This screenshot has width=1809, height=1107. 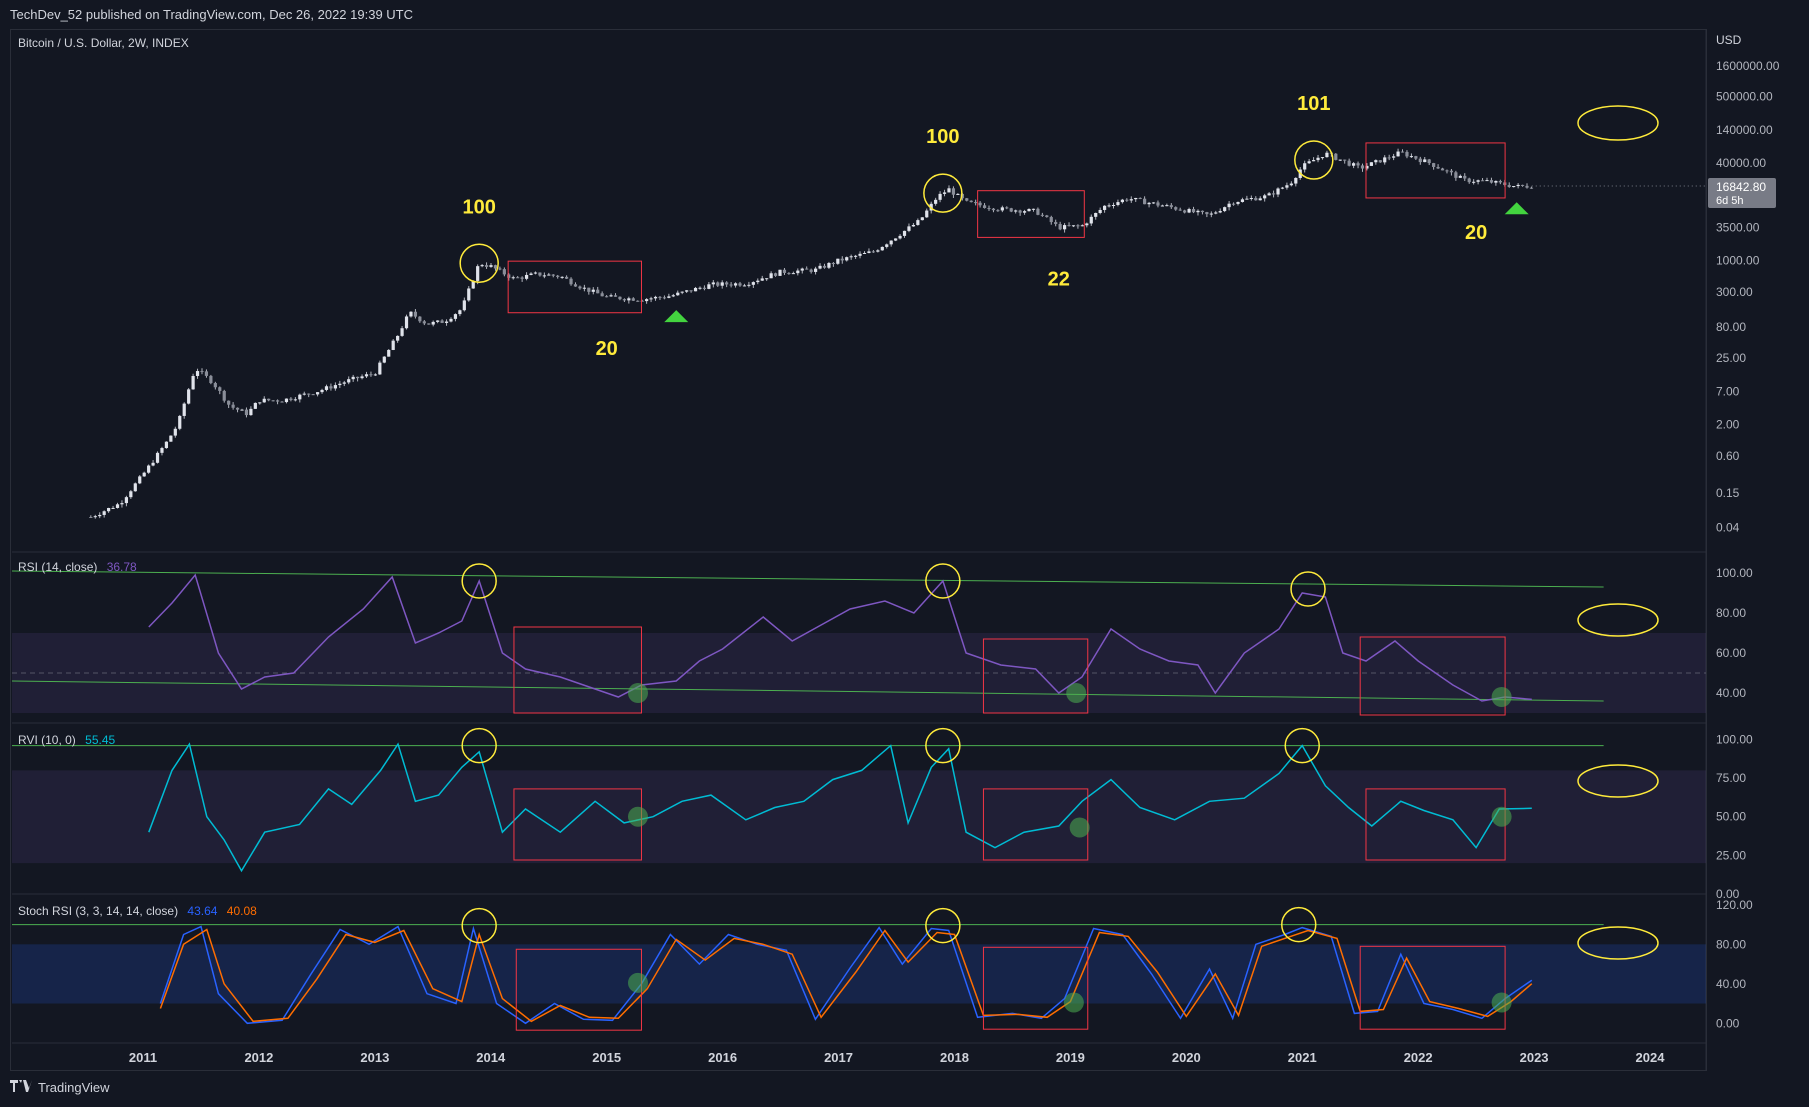 I want to click on projection-ellipse, so click(x=1618, y=781).